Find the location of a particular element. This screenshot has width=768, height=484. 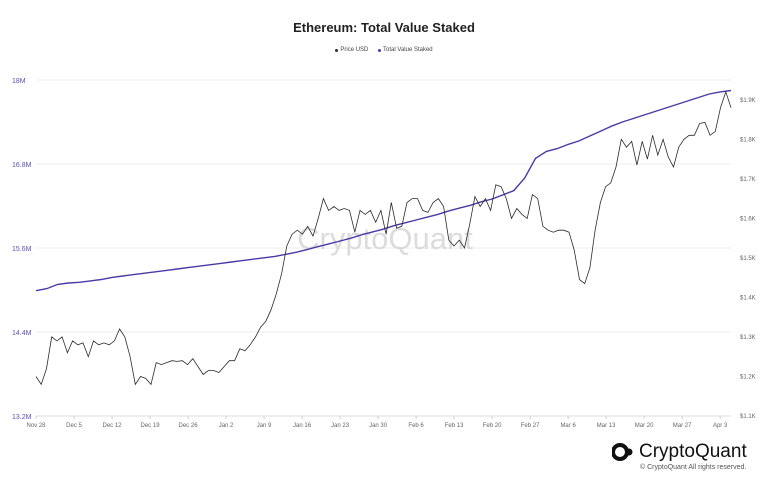

brand-name: CryptoQuant is located at coordinates (693, 451).